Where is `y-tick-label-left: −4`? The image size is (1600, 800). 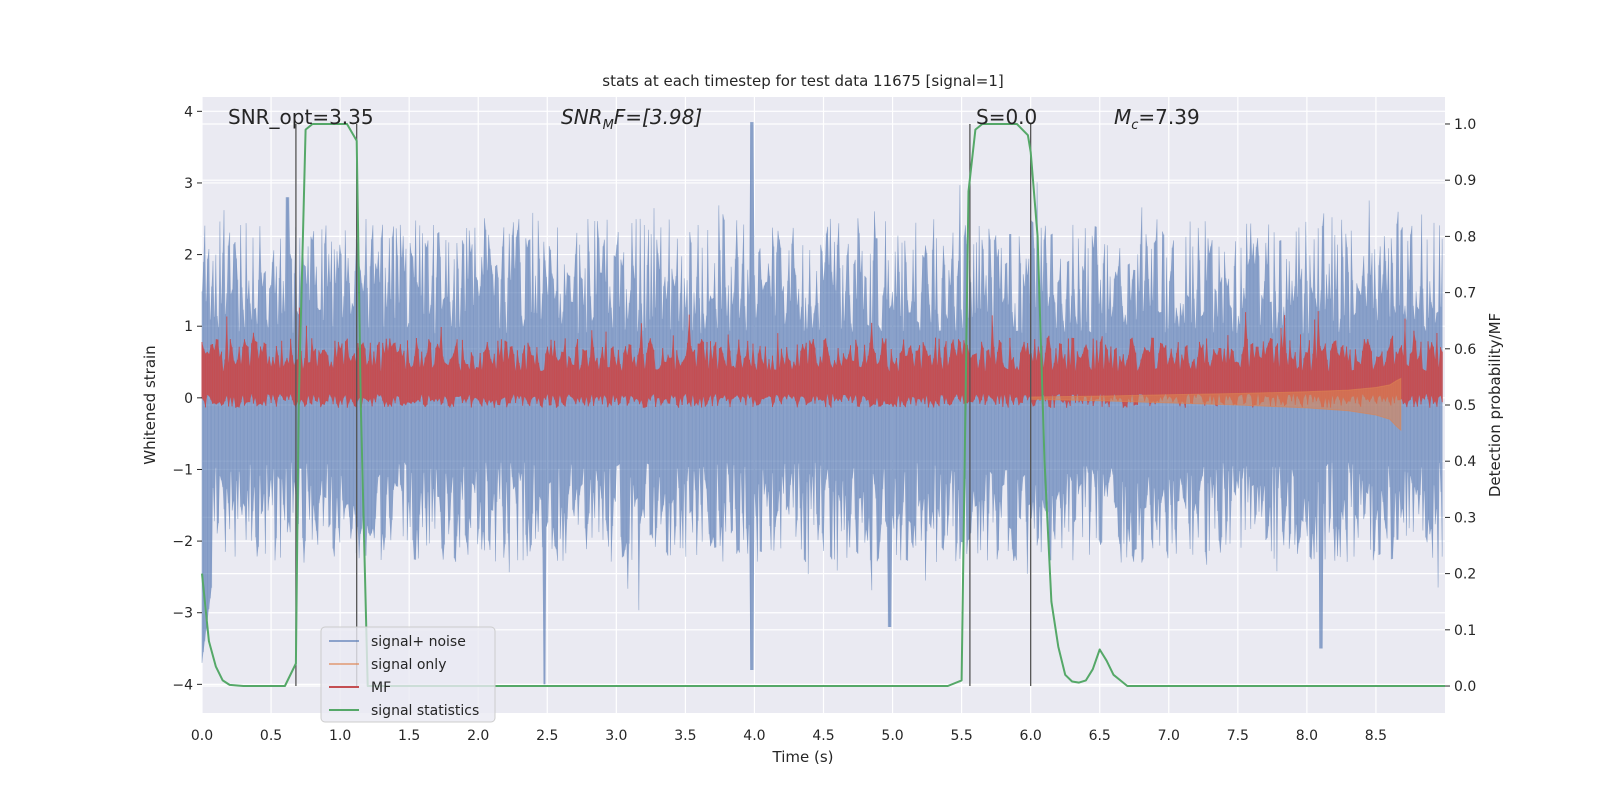
y-tick-label-left: −4 is located at coordinates (182, 685).